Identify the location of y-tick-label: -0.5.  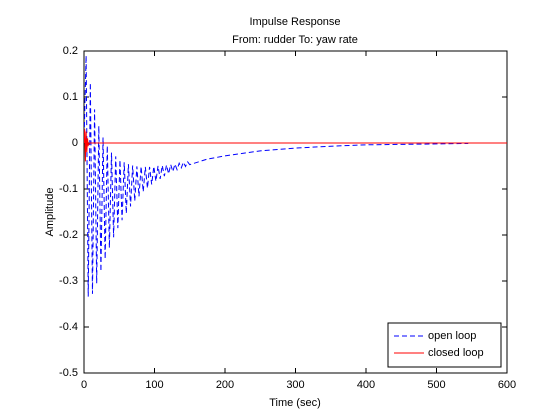
(68, 373).